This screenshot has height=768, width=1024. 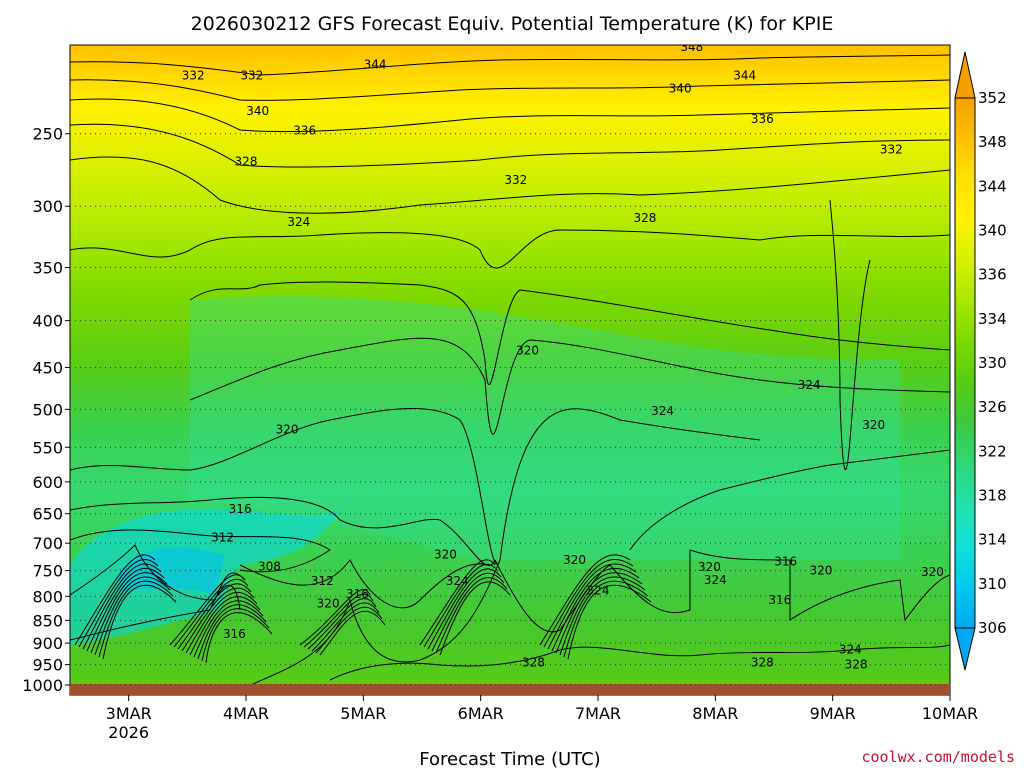 I want to click on contour-value-label: 336, so click(x=762, y=119).